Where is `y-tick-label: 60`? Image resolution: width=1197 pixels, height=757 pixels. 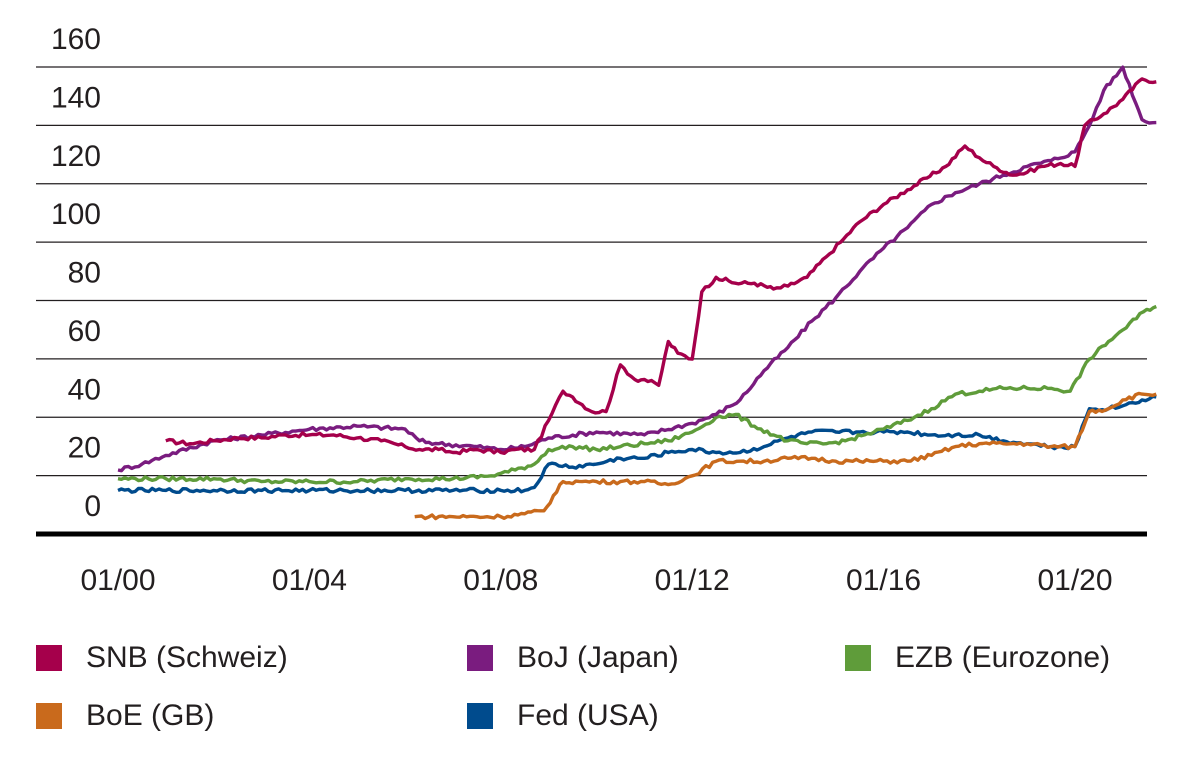
y-tick-label: 60 is located at coordinates (84, 331).